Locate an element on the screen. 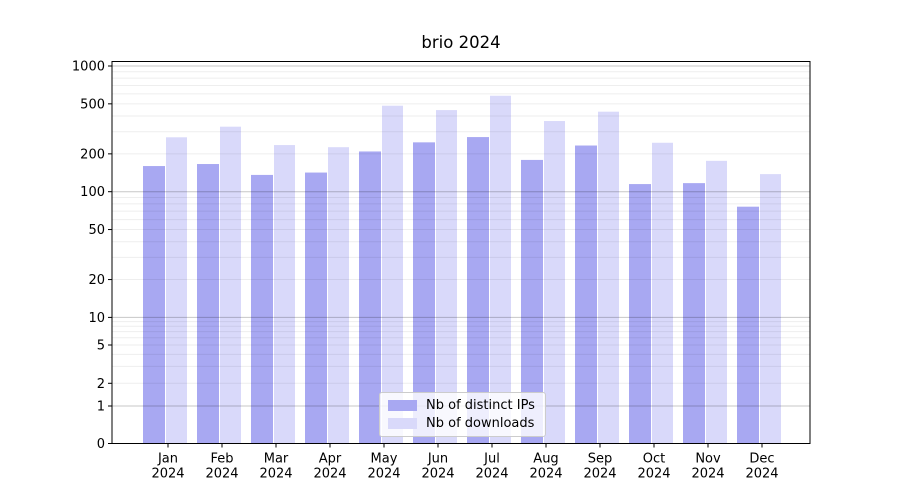 This screenshot has width=900, height=500. y-axis-tick-label: 0 is located at coordinates (101, 444).